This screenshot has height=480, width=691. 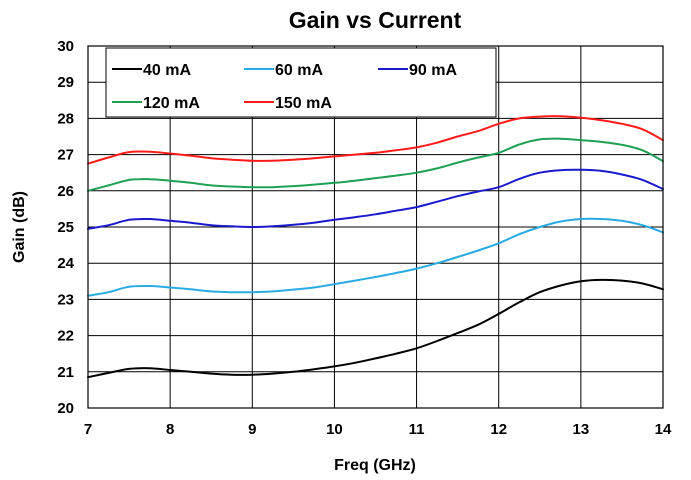 I want to click on x-tick-label: 11, so click(x=417, y=429).